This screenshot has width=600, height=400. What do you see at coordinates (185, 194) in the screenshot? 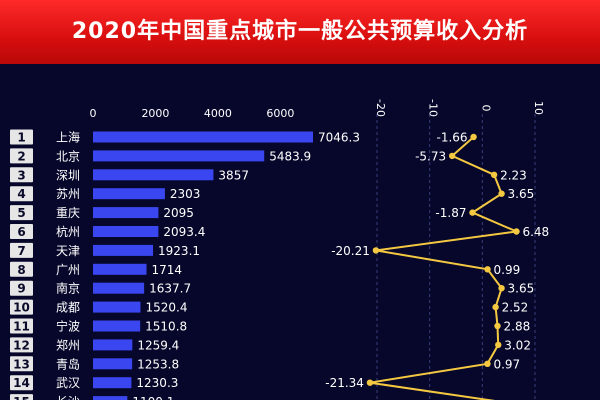
I see `bar-value-label: 2303` at bounding box center [185, 194].